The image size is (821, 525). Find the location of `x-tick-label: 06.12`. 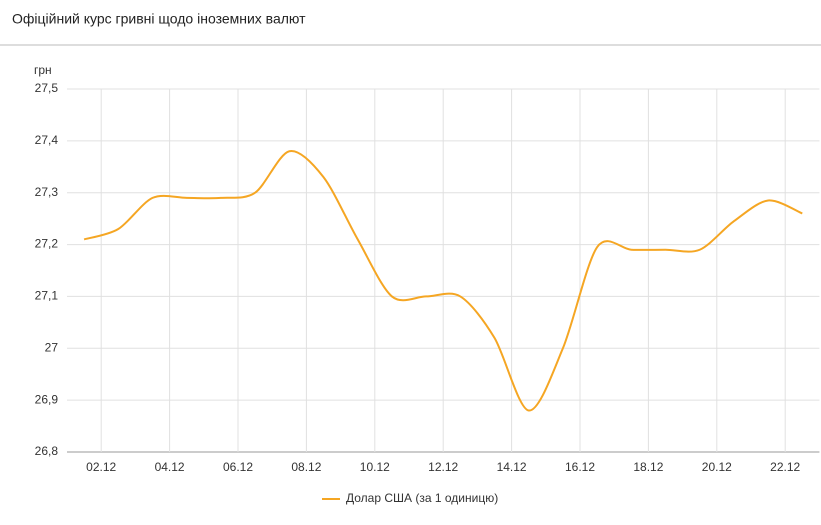

x-tick-label: 06.12 is located at coordinates (238, 467).